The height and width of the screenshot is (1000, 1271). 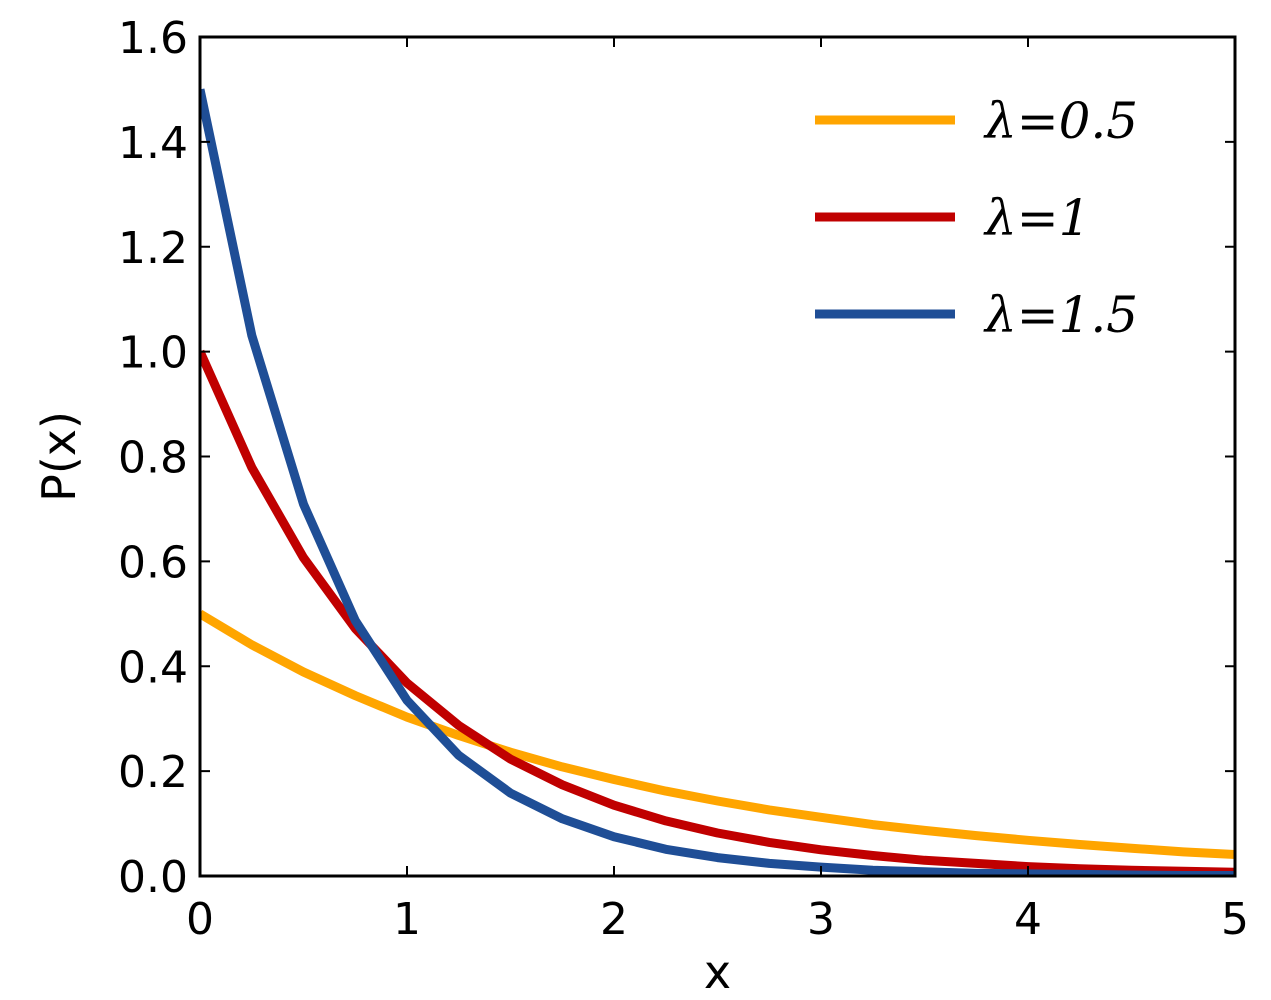 What do you see at coordinates (407, 919) in the screenshot?
I see `x-tick-label: 1` at bounding box center [407, 919].